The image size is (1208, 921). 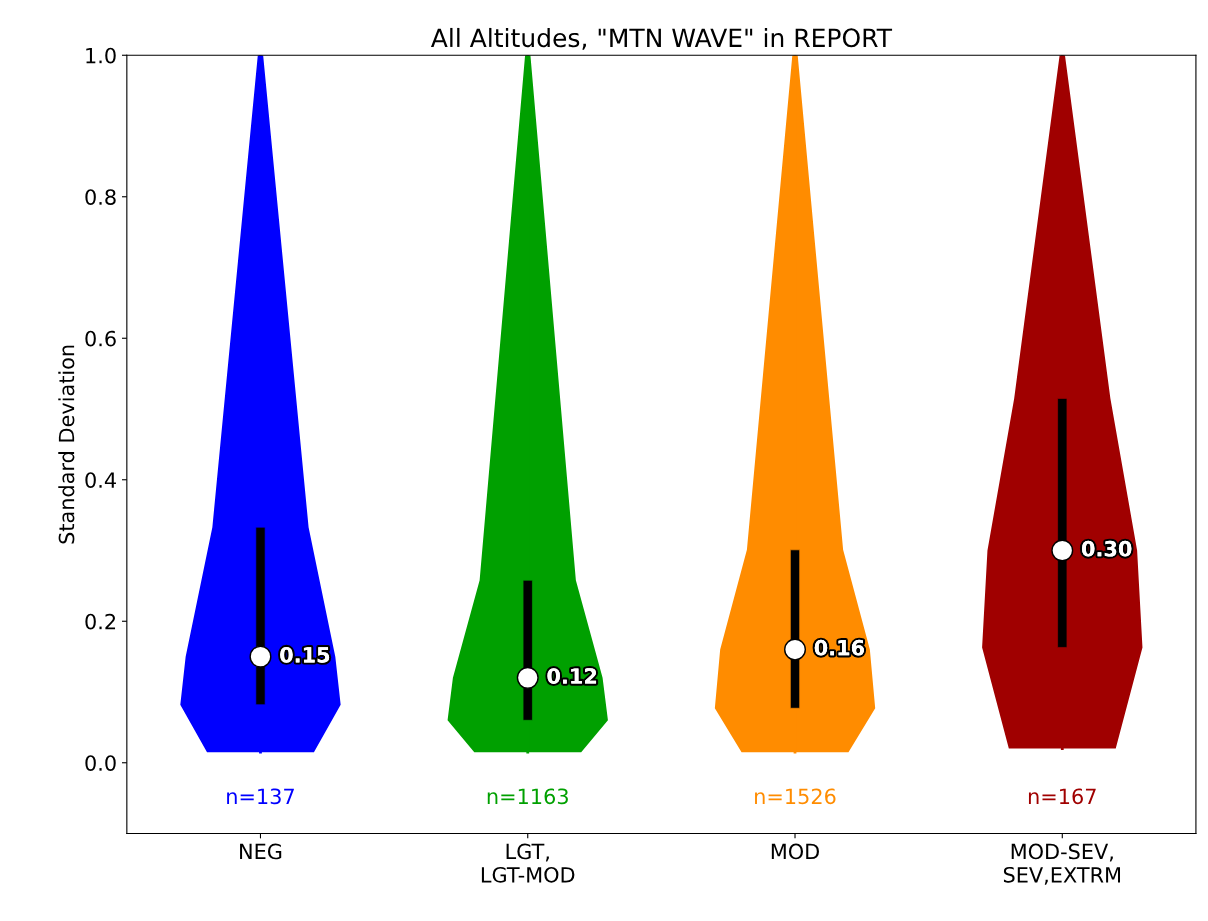 What do you see at coordinates (260, 796) in the screenshot?
I see `annotation: n=137` at bounding box center [260, 796].